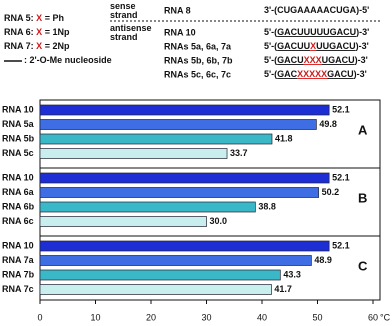 Image resolution: width=392 pixels, height=326 pixels. I want to click on x-tick-label: 30, so click(206, 317).